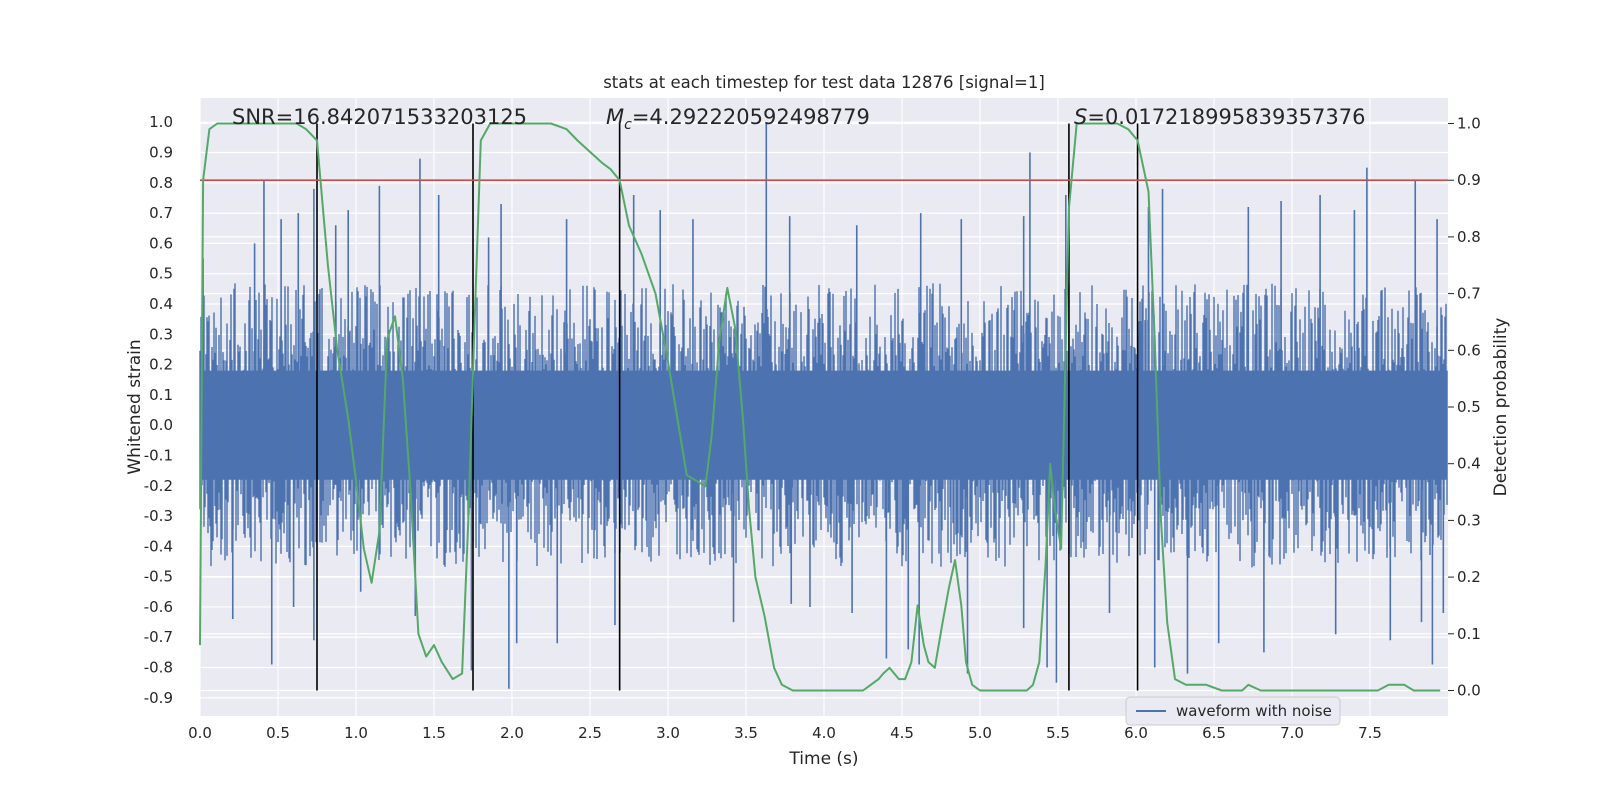 This screenshot has height=804, width=1600. I want to click on x-tick-label: 0.0, so click(200, 733).